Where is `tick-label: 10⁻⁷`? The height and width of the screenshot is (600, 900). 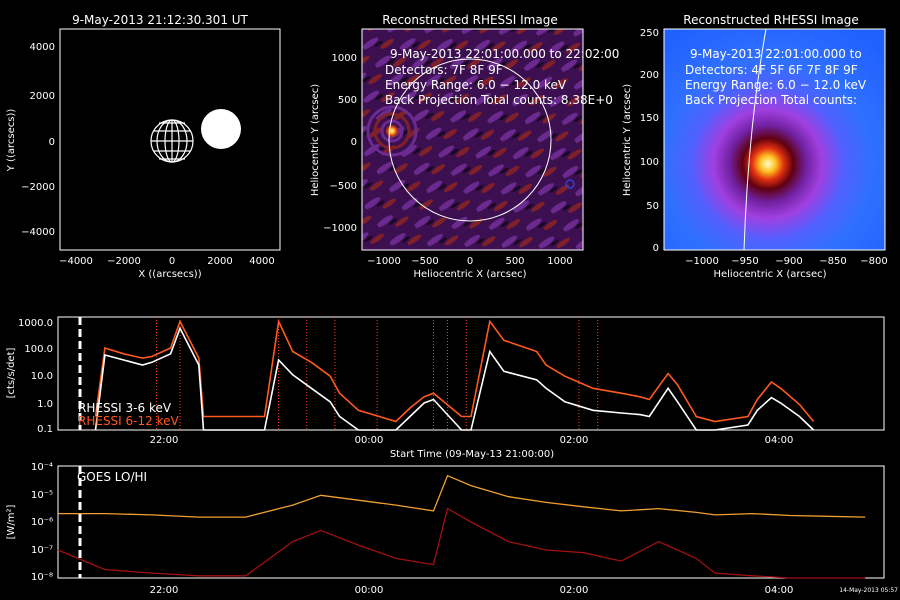 tick-label: 10⁻⁷ is located at coordinates (42, 550).